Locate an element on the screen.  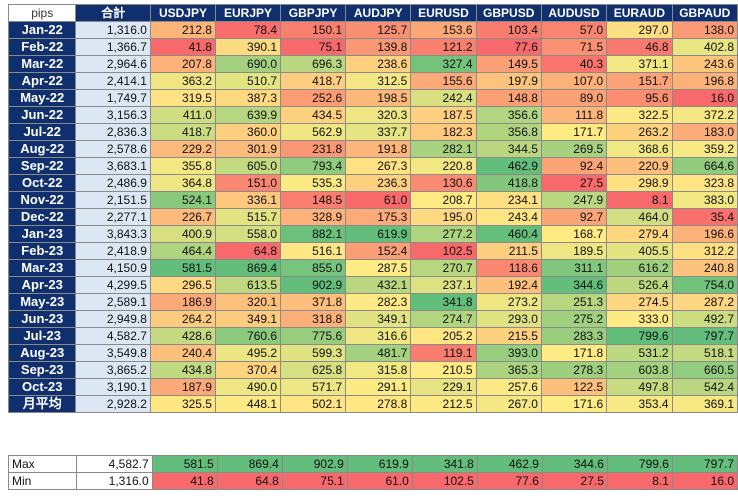
value-cell: 208.7 is located at coordinates (443, 200).